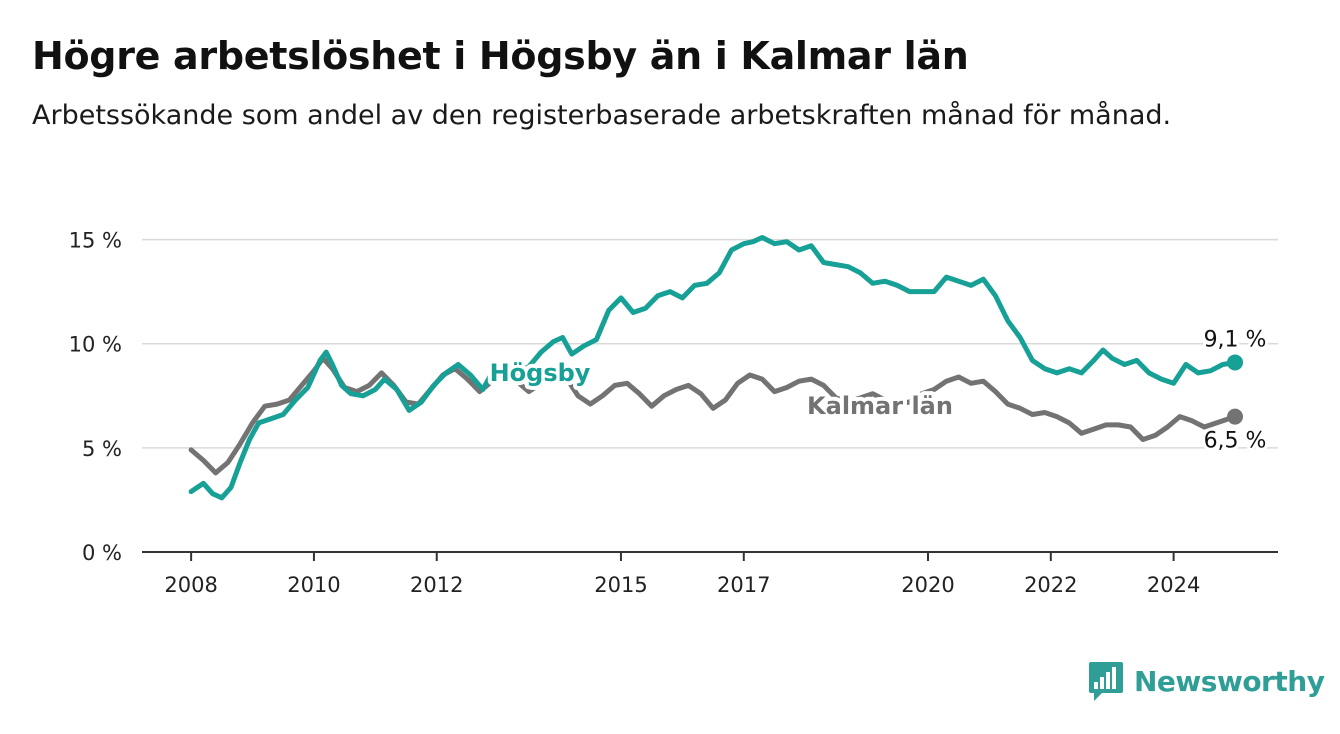 This screenshot has width=1340, height=734. I want to click on x-tick-label: 2012, so click(436, 585).